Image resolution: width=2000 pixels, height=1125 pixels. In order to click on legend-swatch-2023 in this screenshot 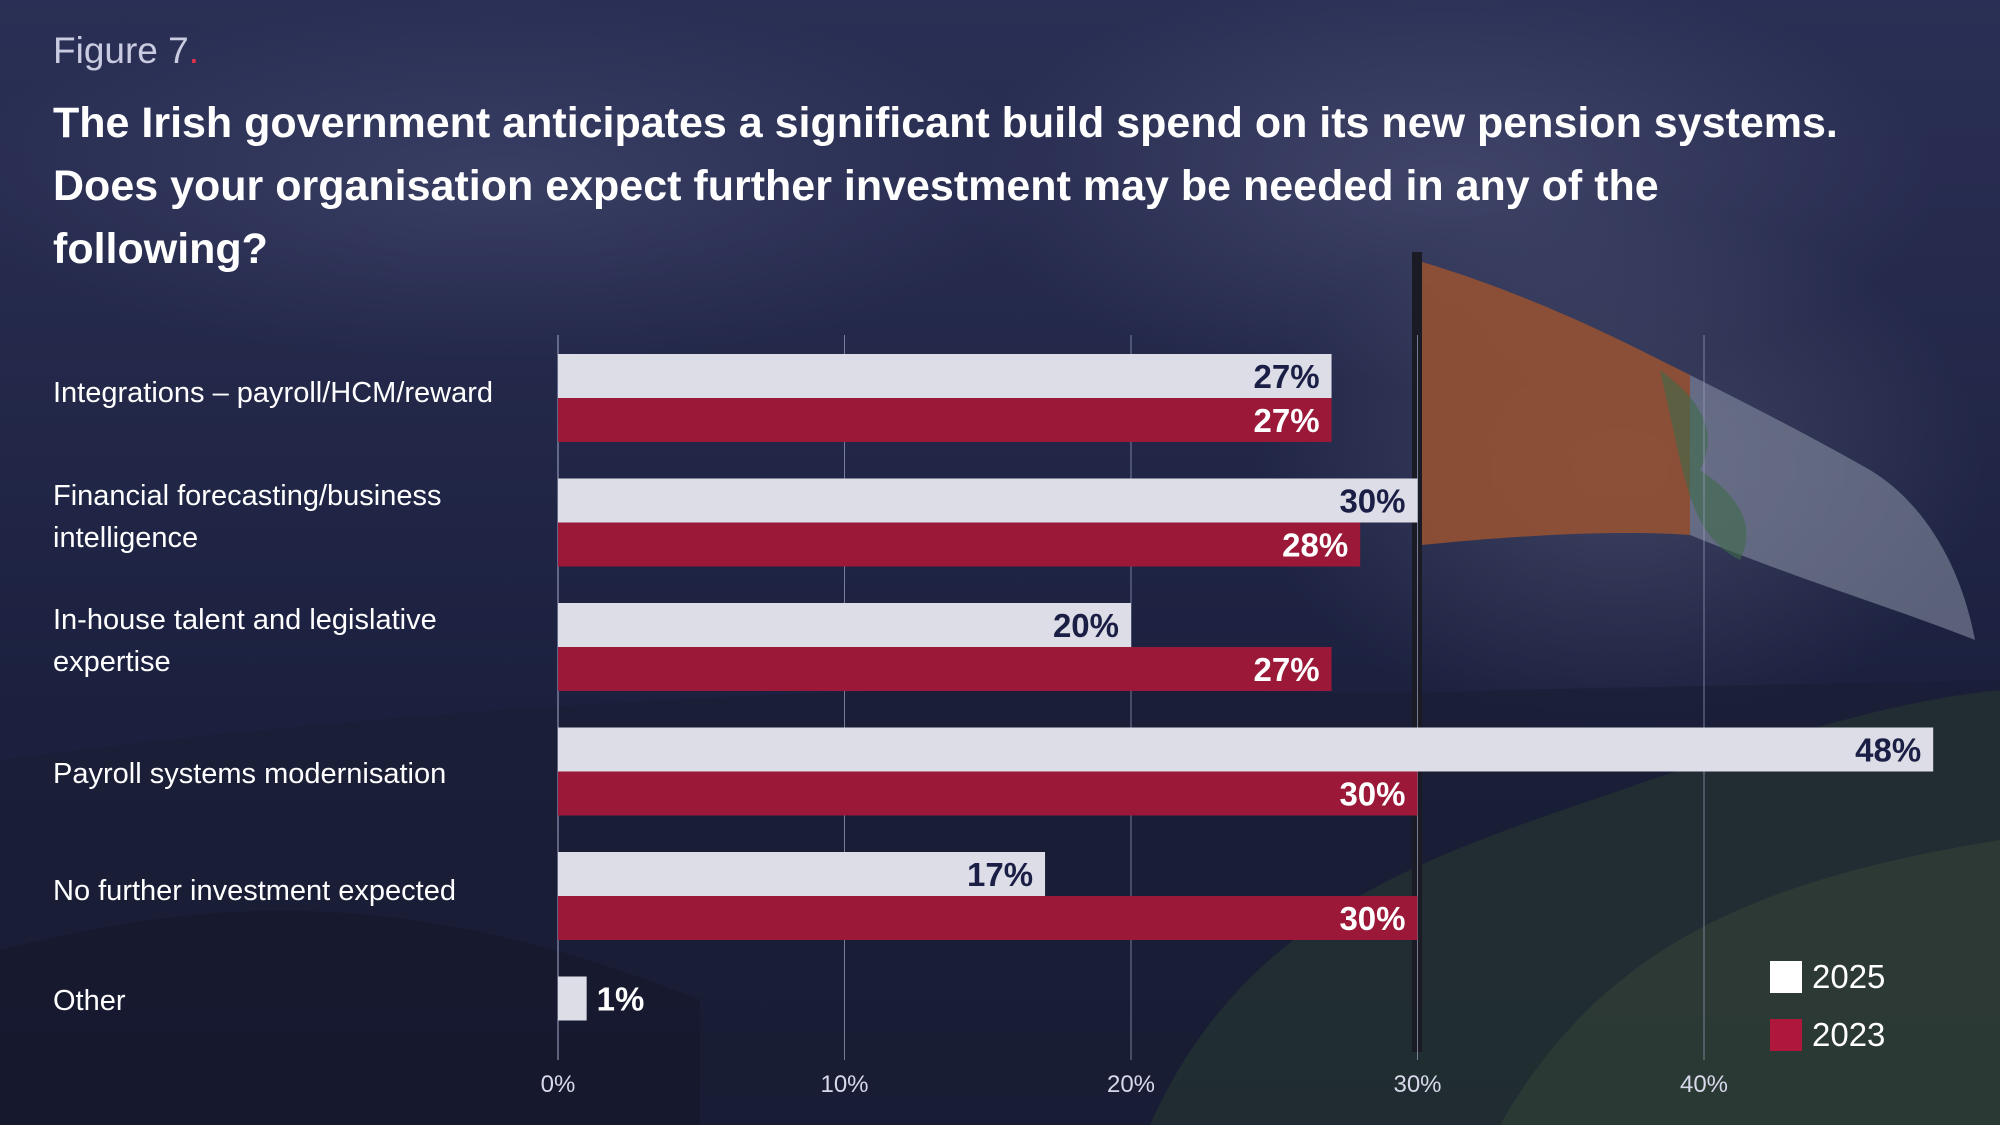, I will do `click(1786, 1035)`.